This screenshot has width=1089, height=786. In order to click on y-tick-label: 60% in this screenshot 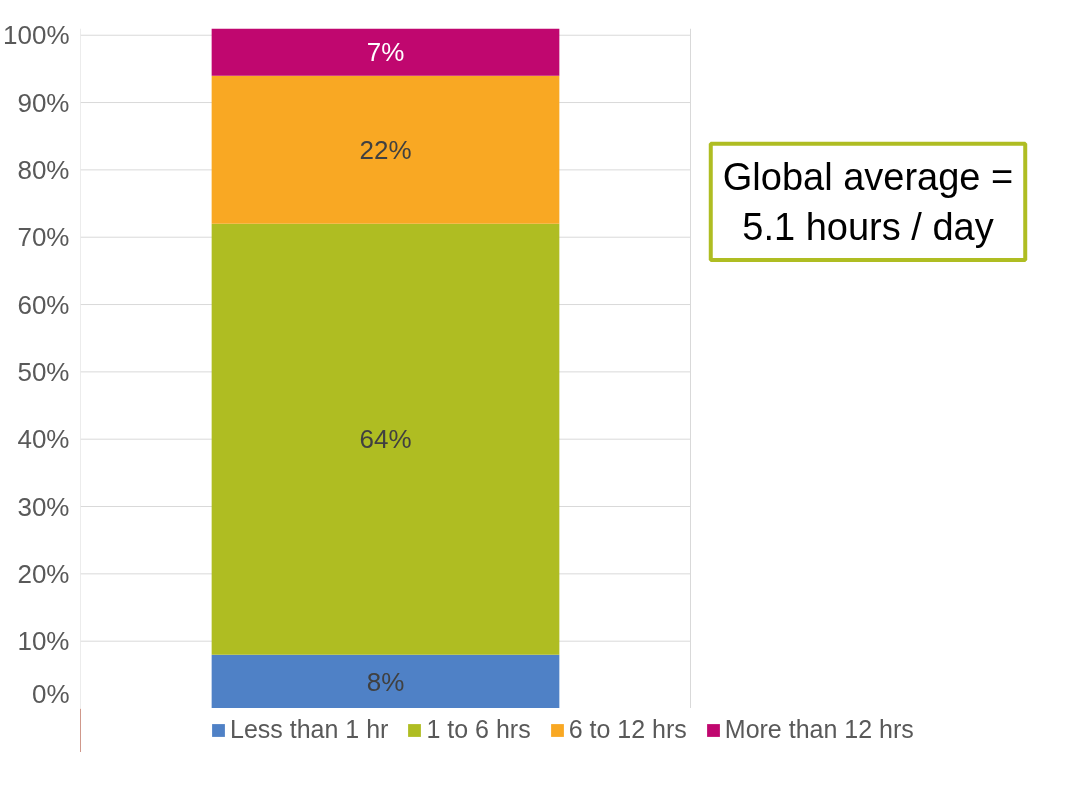, I will do `click(43, 304)`.